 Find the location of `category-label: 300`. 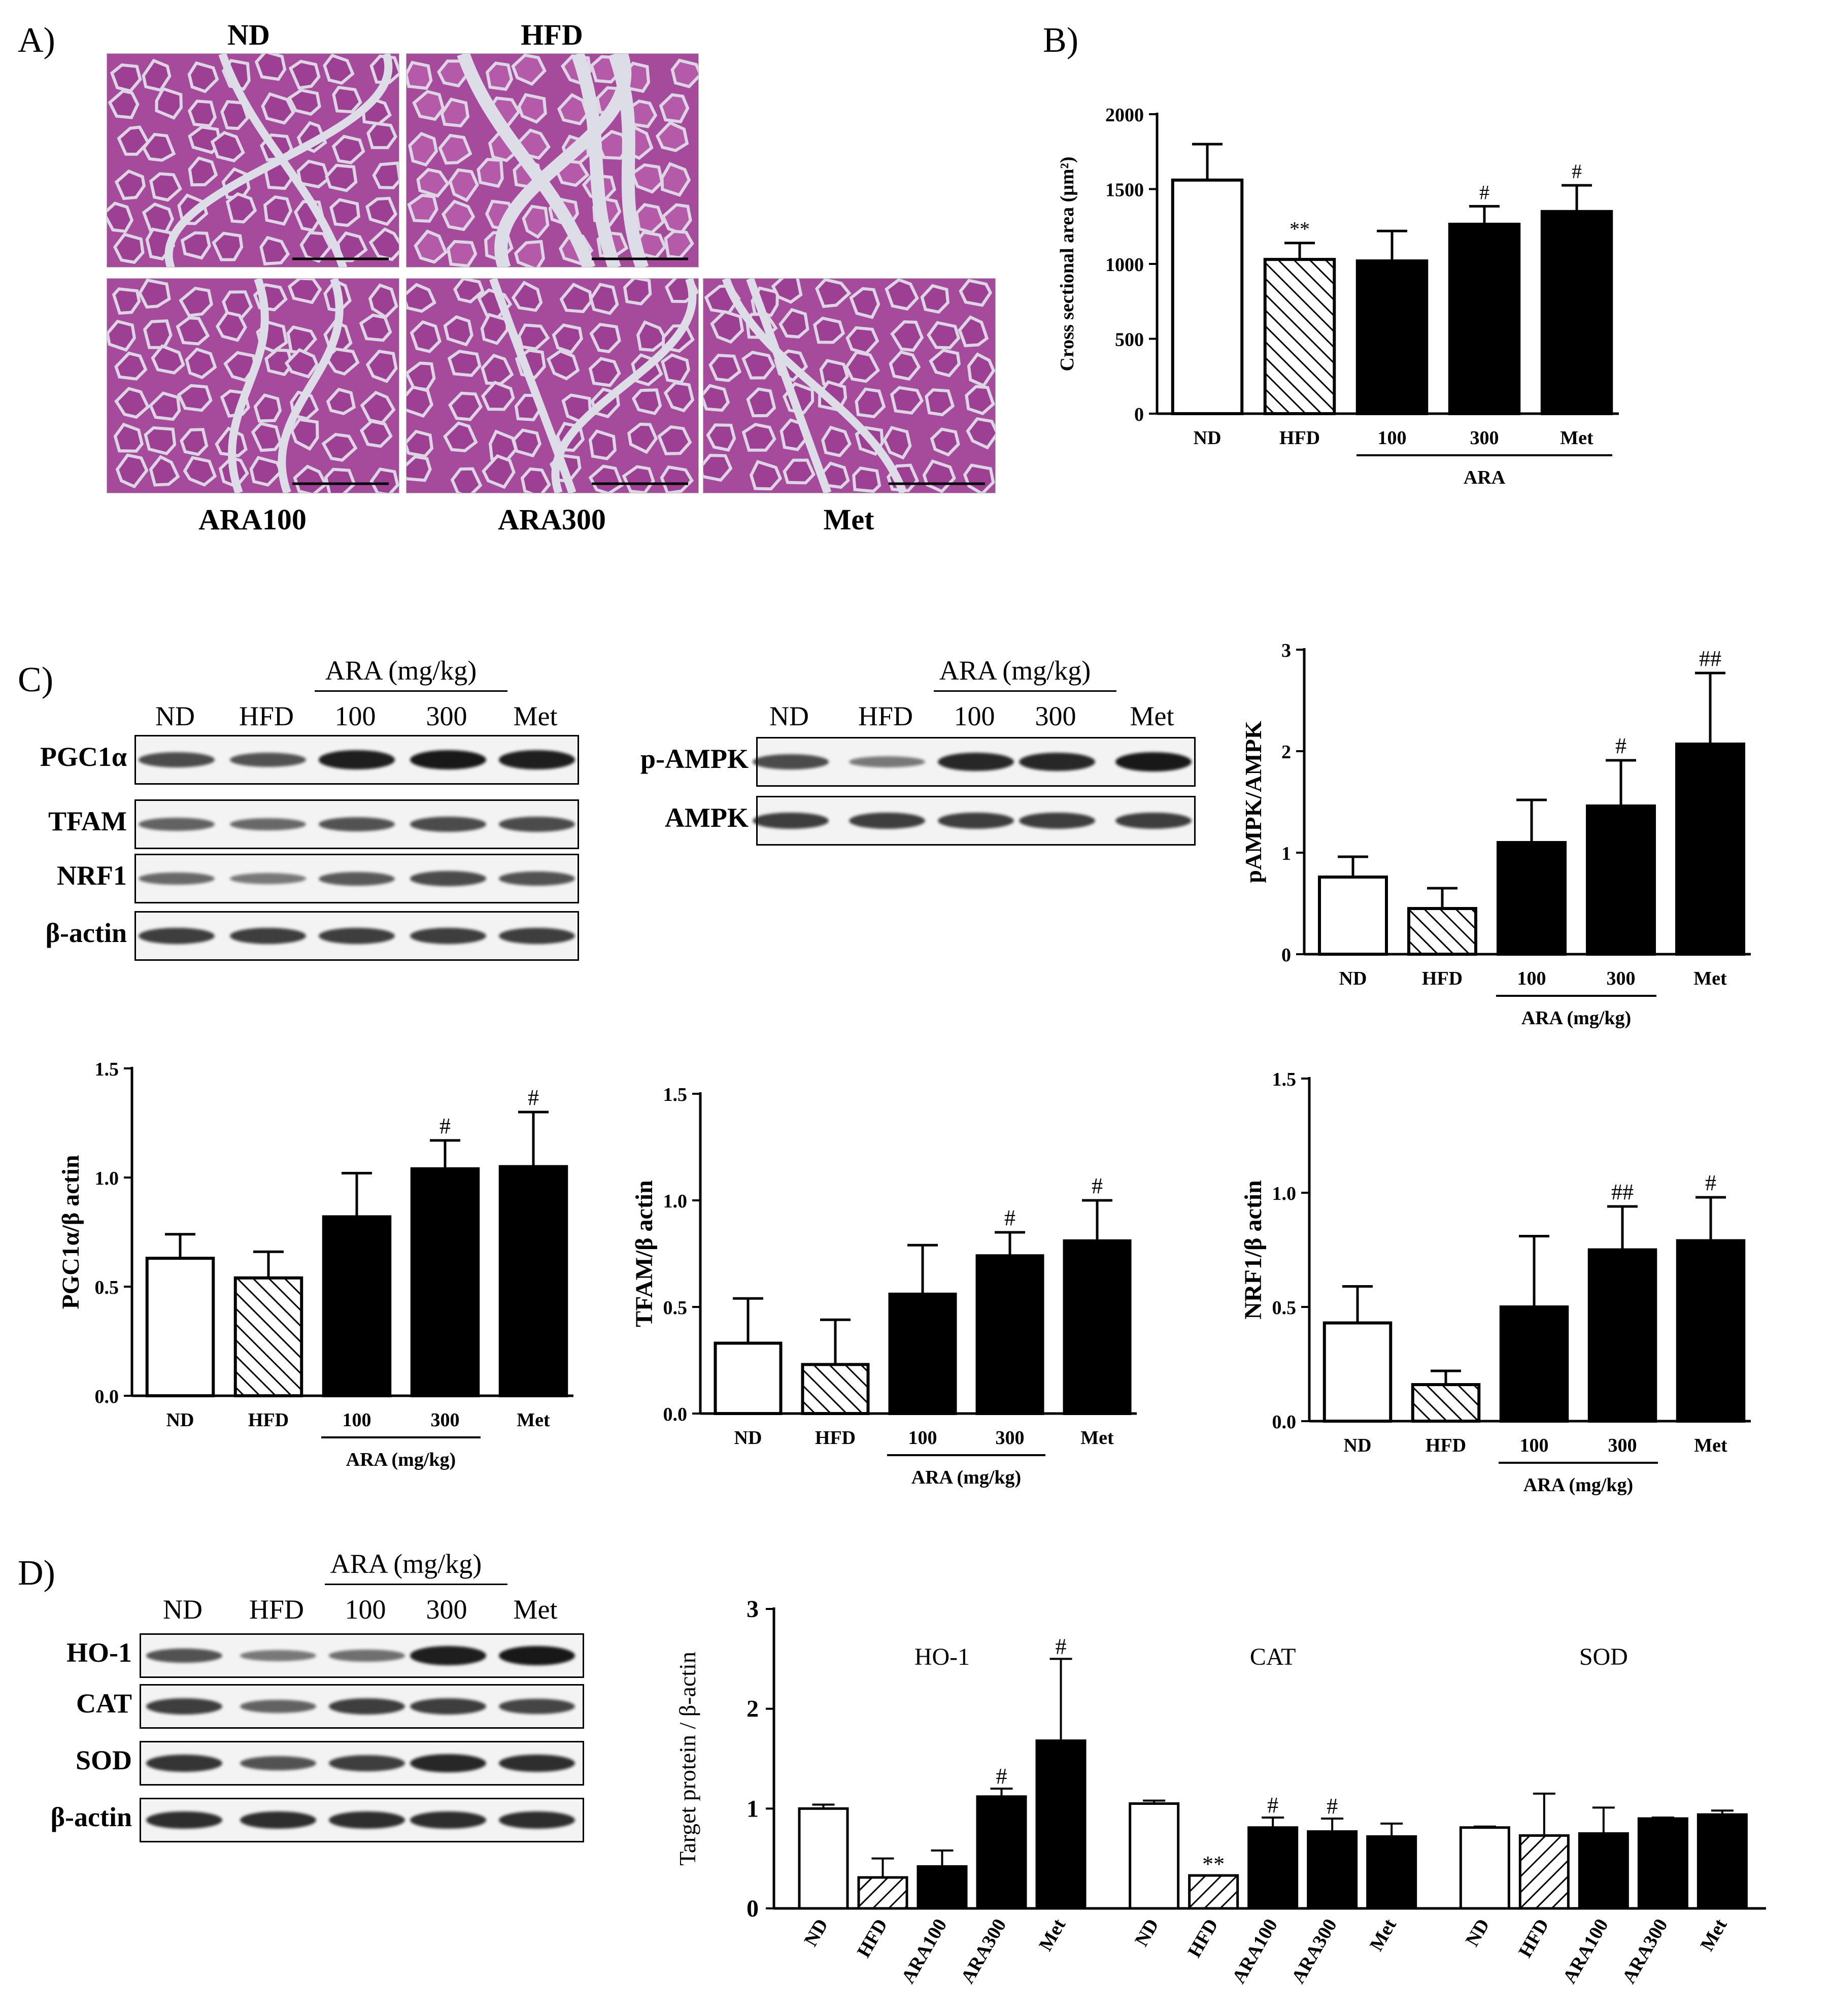

category-label: 300 is located at coordinates (1010, 1438).